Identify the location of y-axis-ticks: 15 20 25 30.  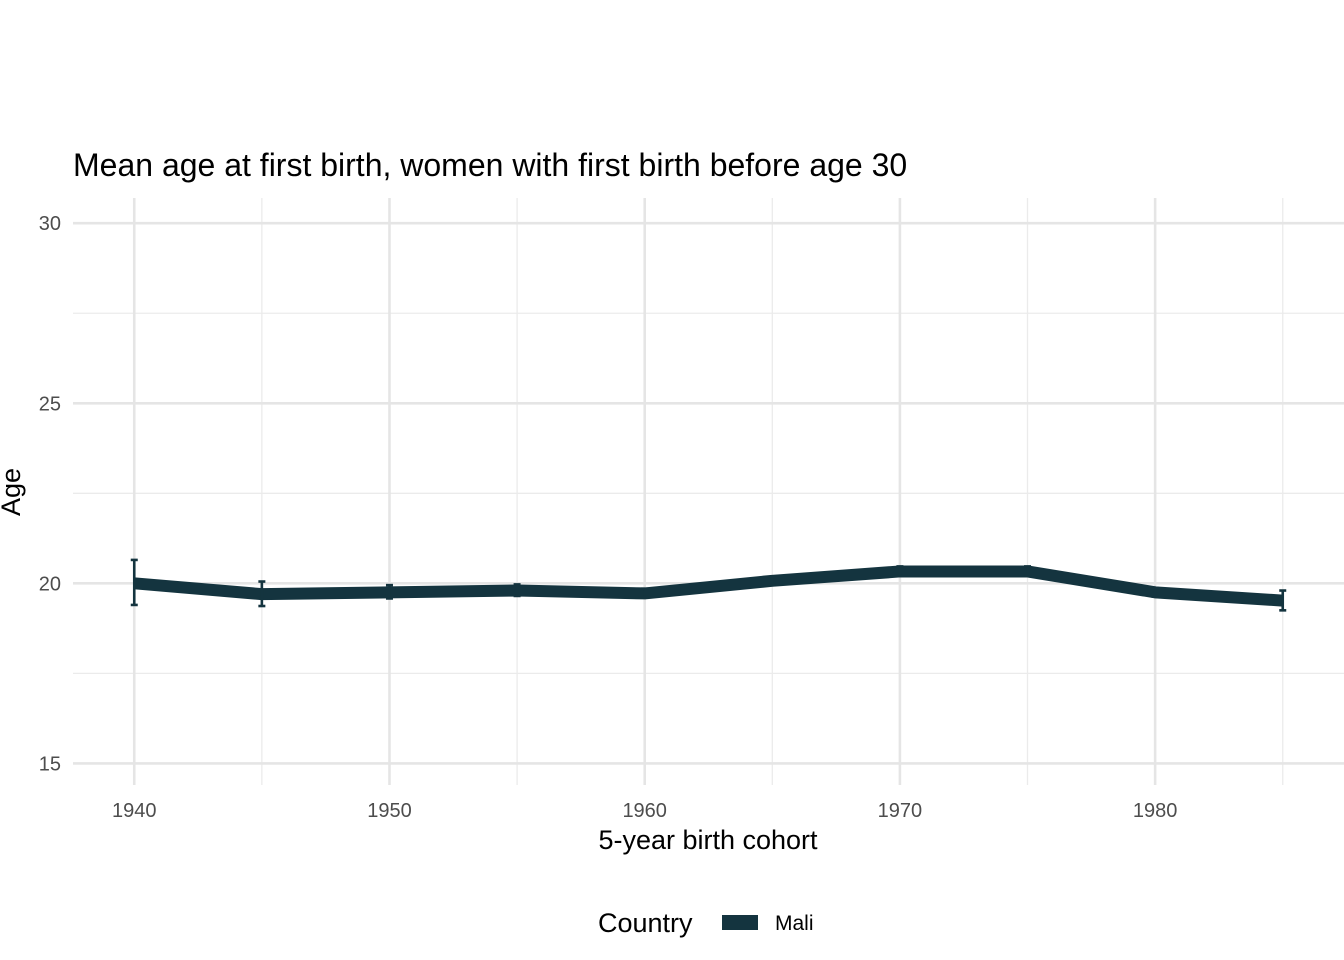
(50, 494).